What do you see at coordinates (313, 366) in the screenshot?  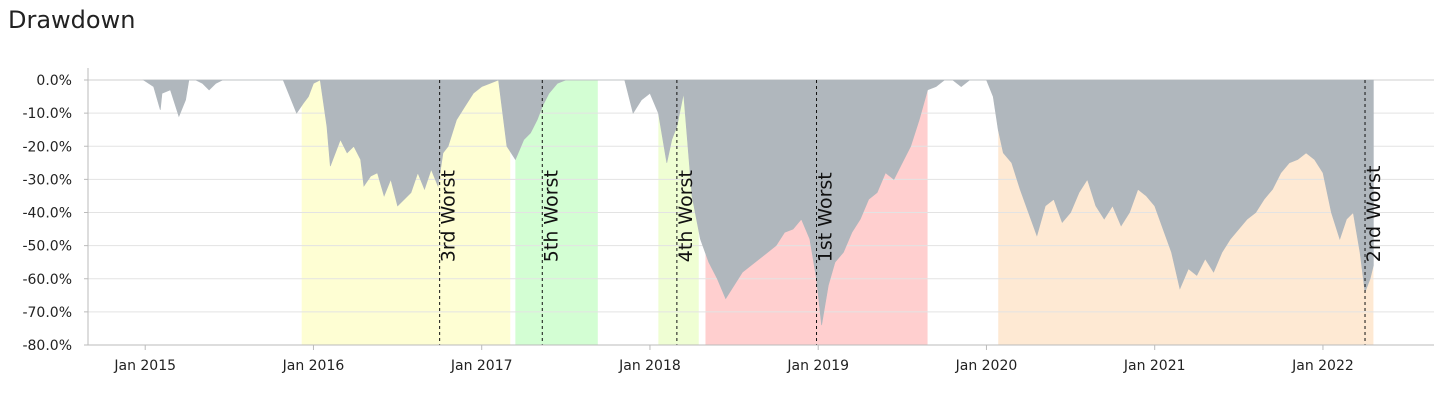 I see `x-tick-label-1: Jan 2016` at bounding box center [313, 366].